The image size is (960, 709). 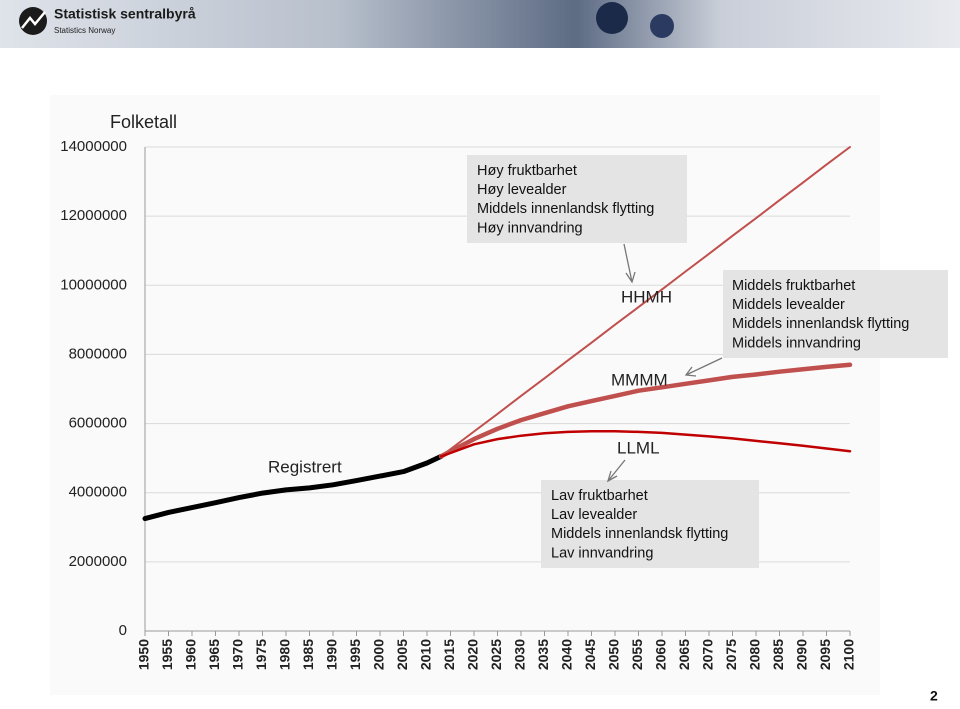 I want to click on x-tick-label: 2020, so click(x=473, y=654).